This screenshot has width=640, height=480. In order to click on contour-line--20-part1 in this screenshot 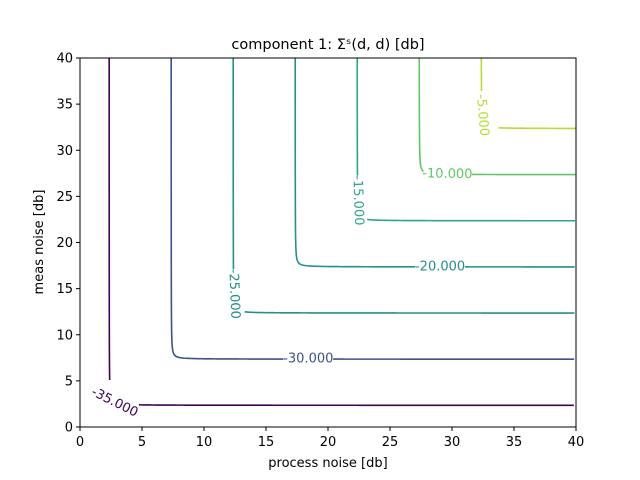, I will do `click(355, 163)`.